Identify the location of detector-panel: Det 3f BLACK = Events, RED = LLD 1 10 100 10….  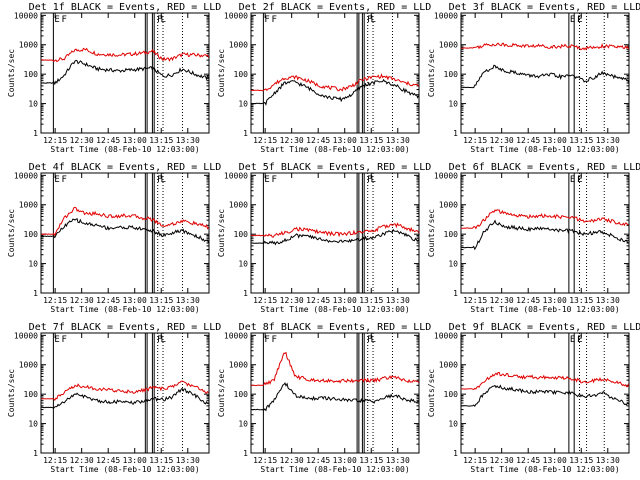
(533, 78).